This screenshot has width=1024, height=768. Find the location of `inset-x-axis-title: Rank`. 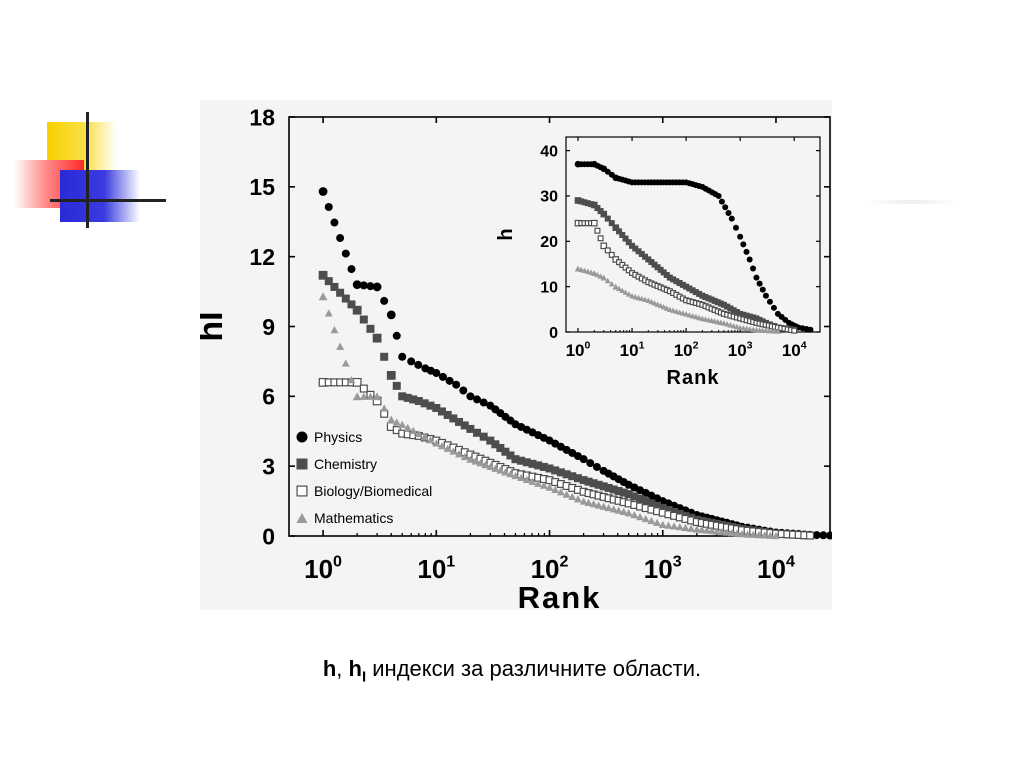

inset-x-axis-title: Rank is located at coordinates (693, 378).